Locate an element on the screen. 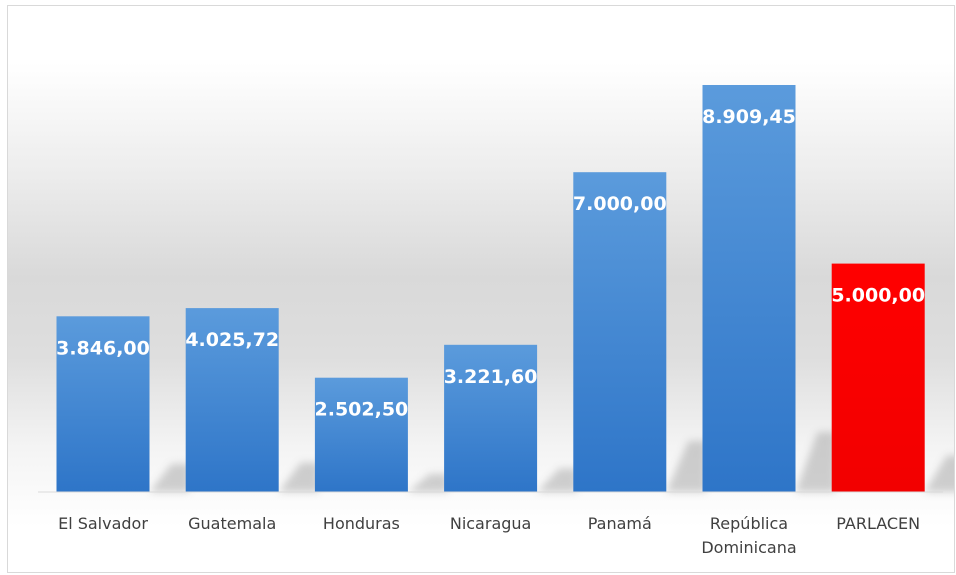 This screenshot has height=575, width=956. category-label: El Salvador is located at coordinates (103, 523).